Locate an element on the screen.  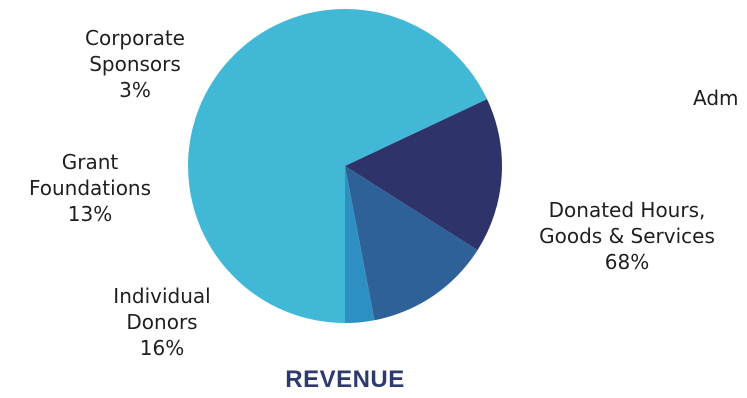
pie-slice-individual-donors is located at coordinates (424, 175).